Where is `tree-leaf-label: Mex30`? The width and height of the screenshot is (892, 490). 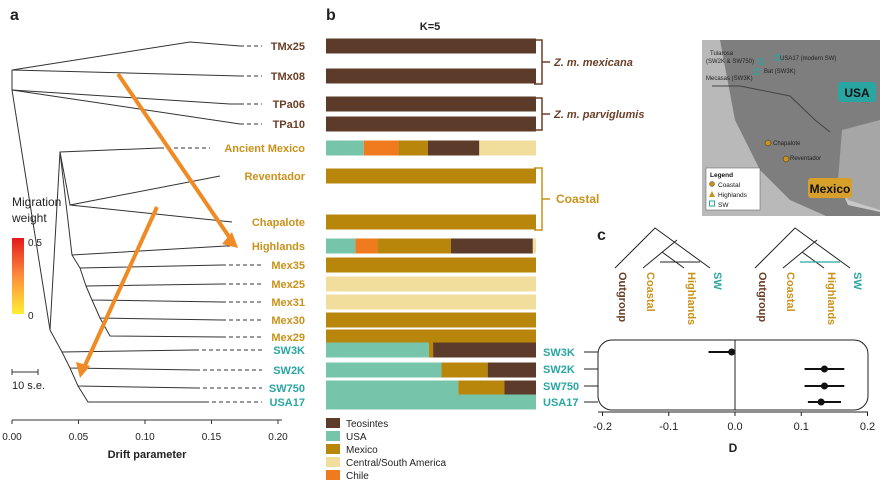 tree-leaf-label: Mex30 is located at coordinates (288, 321).